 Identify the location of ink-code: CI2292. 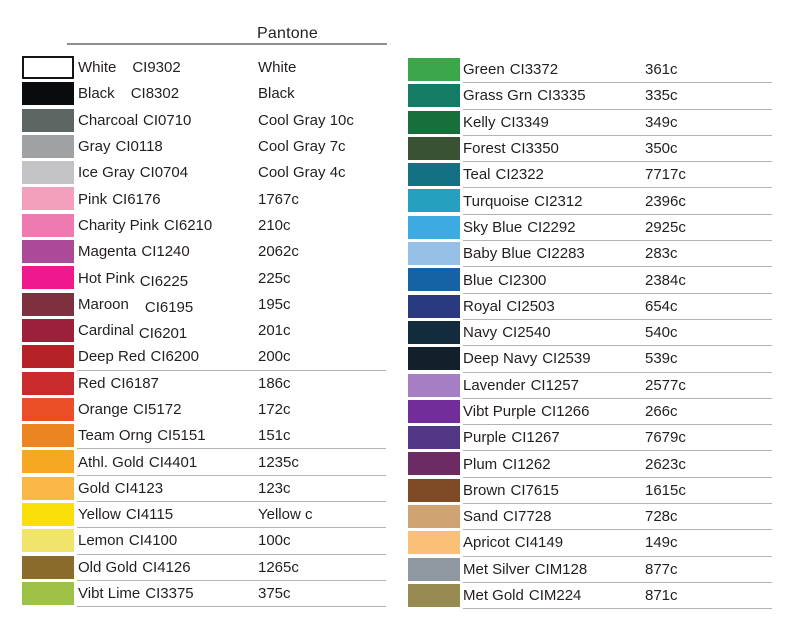
(551, 227).